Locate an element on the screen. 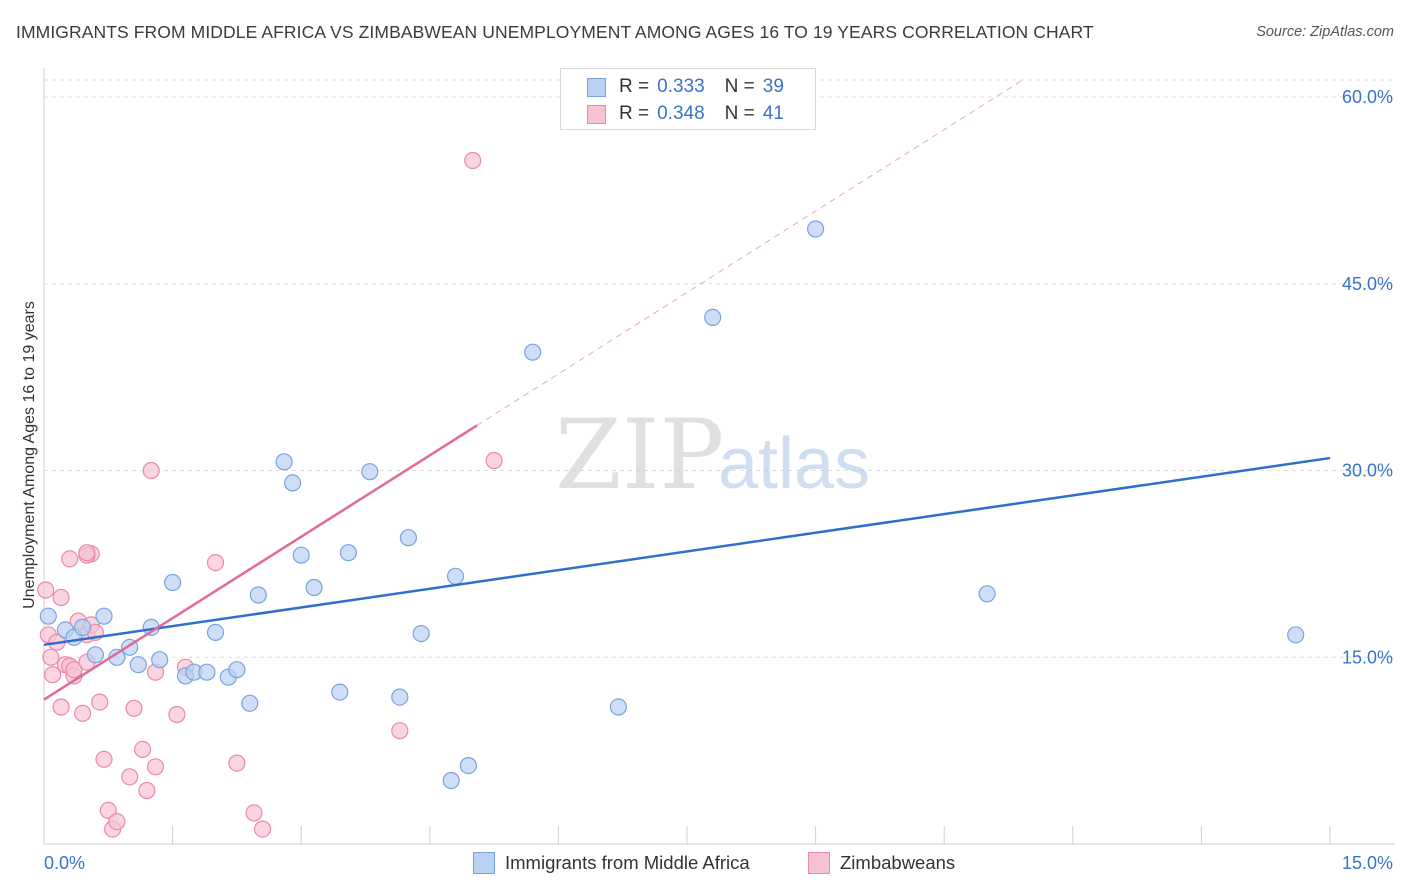 Image resolution: width=1406 pixels, height=892 pixels. legend-swatch-pink is located at coordinates (596, 114).